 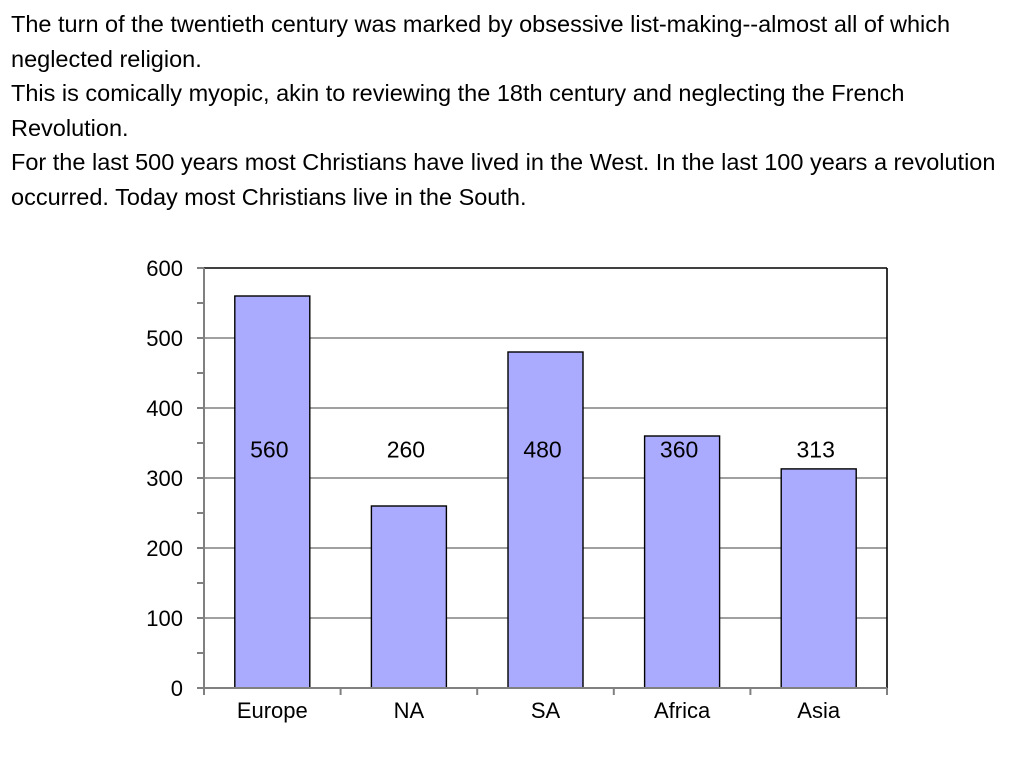 I want to click on data-label-europe: 560, so click(x=269, y=450).